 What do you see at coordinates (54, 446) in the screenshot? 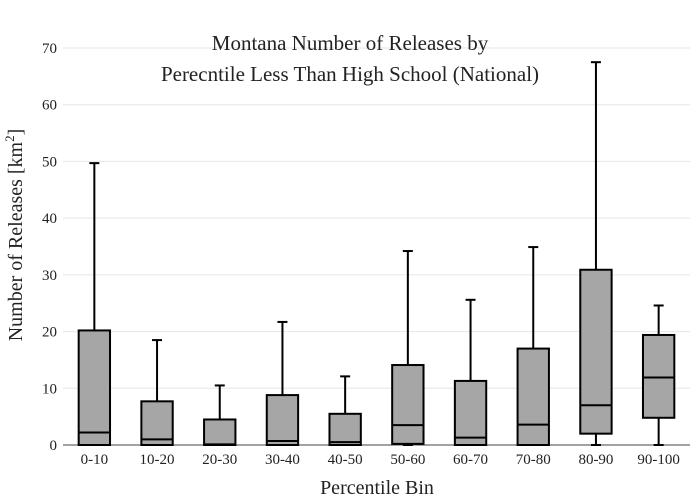
I see `y-tick-label: 0` at bounding box center [54, 446].